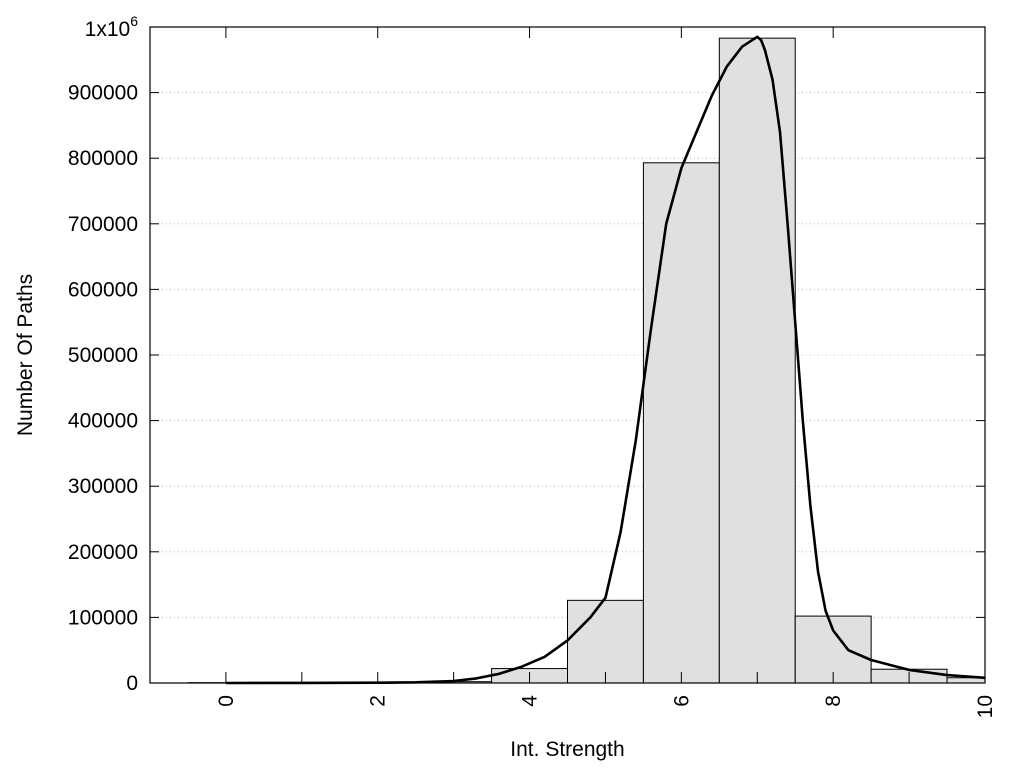  What do you see at coordinates (103, 289) in the screenshot?
I see `y-tick-label: 600000` at bounding box center [103, 289].